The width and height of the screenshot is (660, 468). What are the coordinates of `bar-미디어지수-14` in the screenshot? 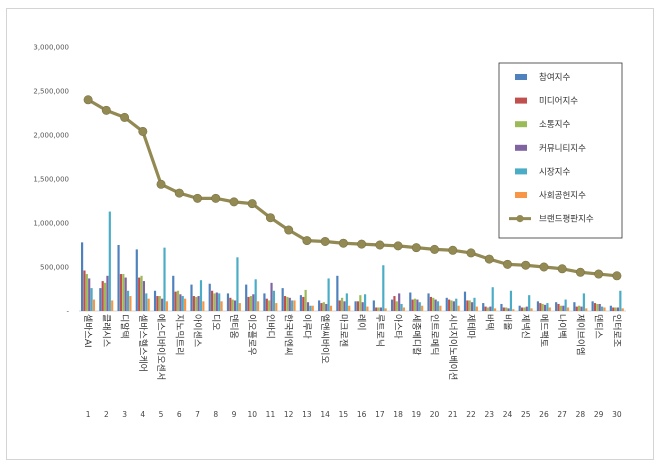 It's located at (321, 307).